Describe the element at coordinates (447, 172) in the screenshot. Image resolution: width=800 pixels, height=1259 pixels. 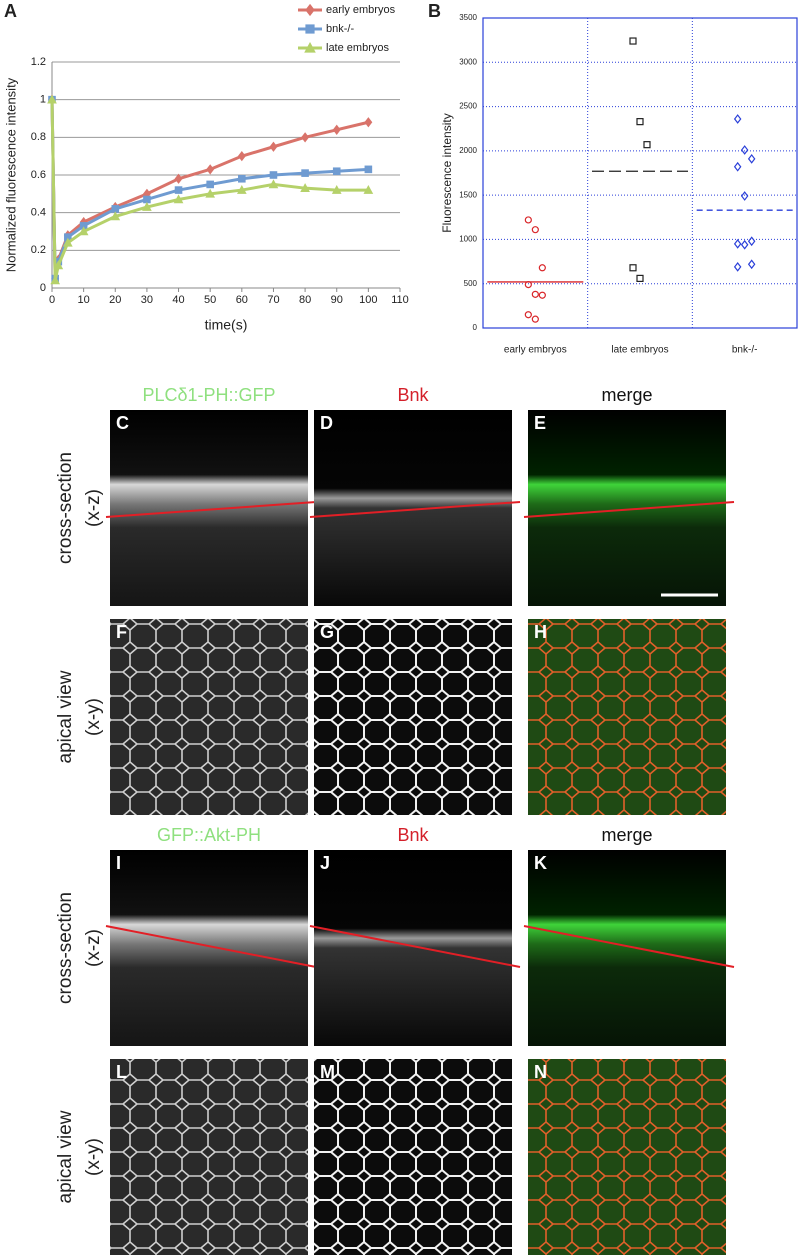
I see `y-axis-label: Fluorescence intensity` at that location.